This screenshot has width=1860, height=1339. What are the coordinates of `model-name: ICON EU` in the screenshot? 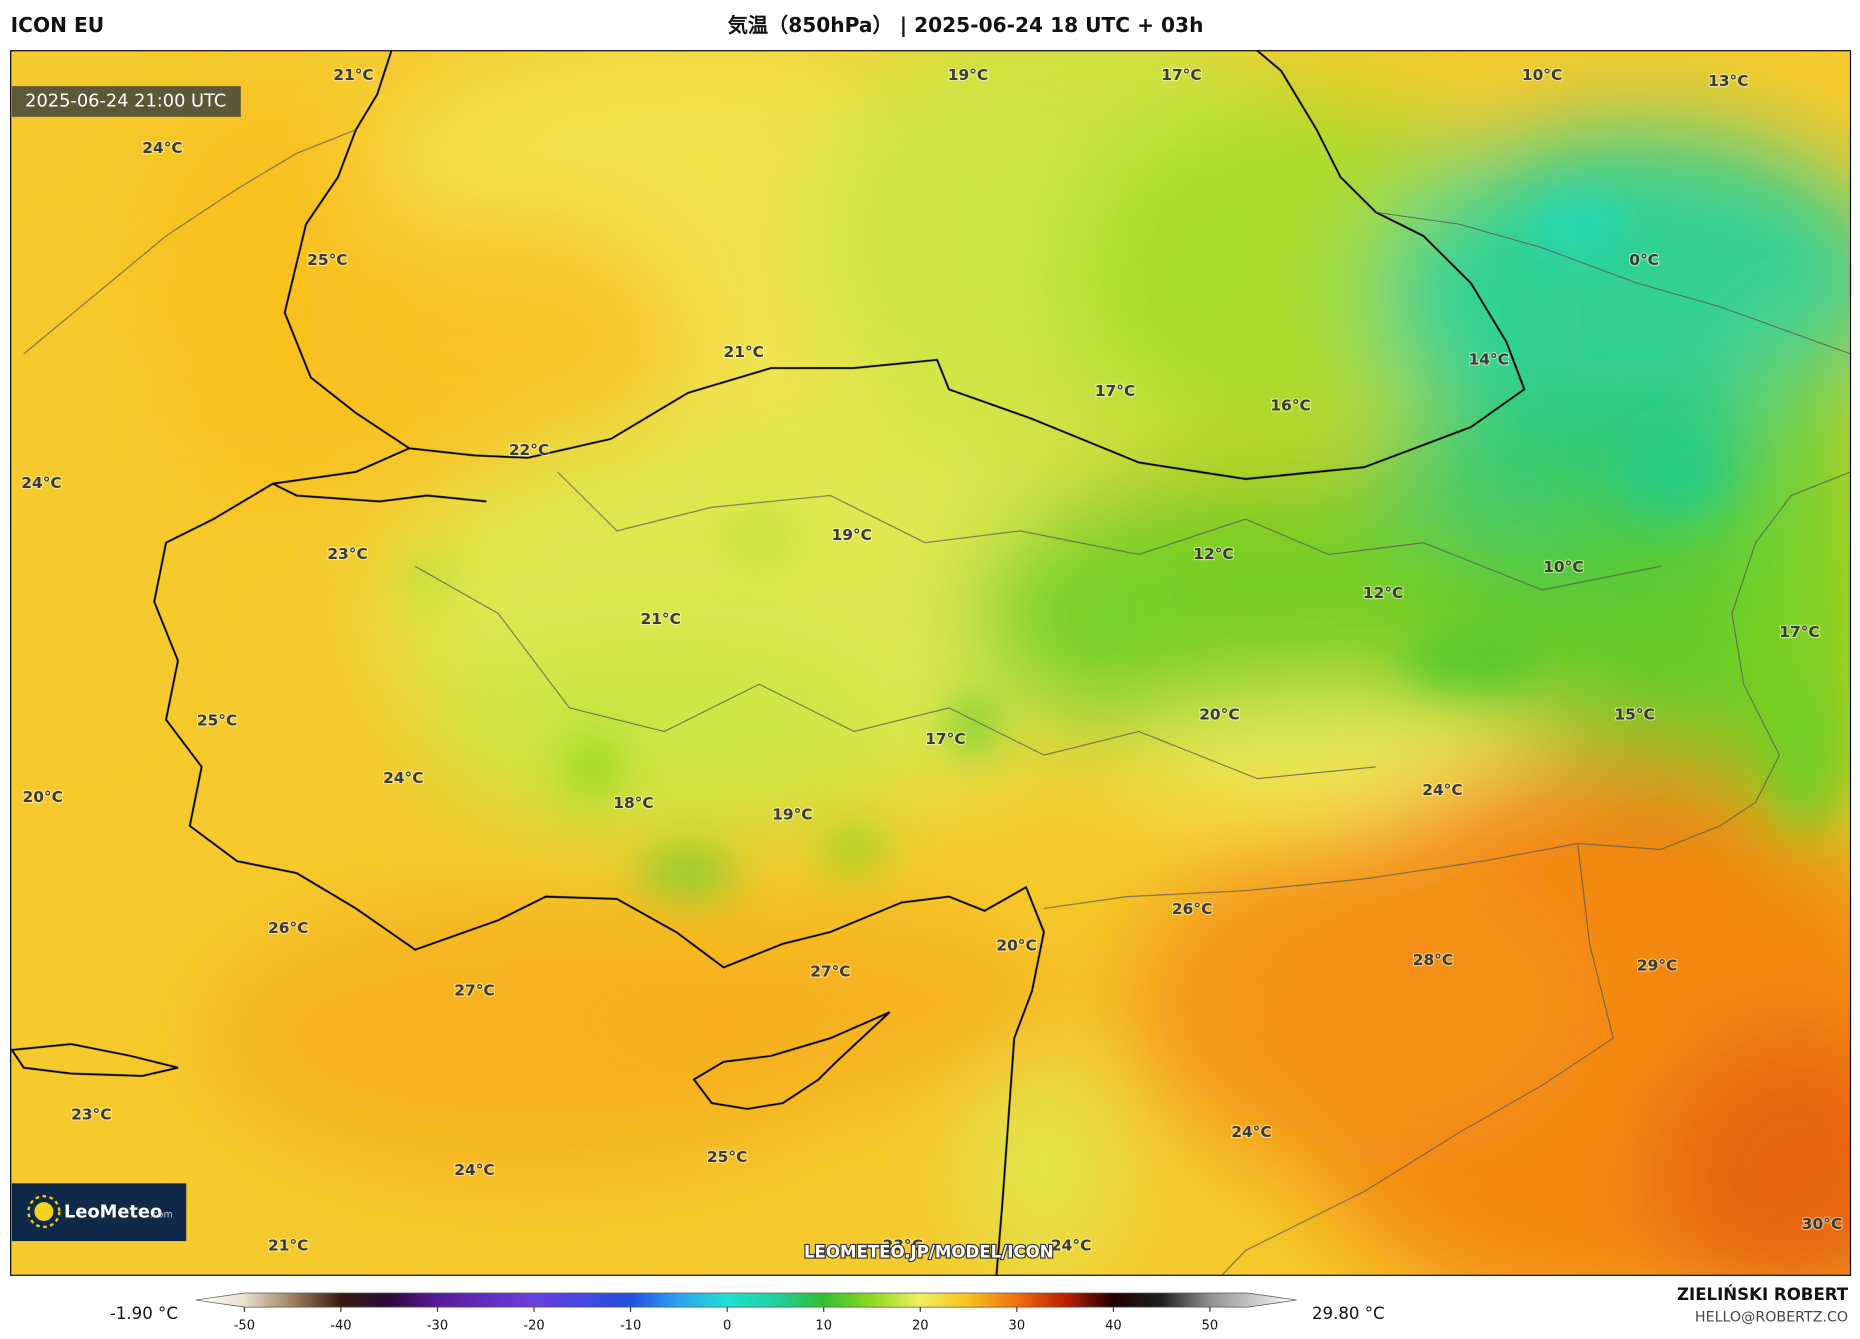 It's located at (57, 25).